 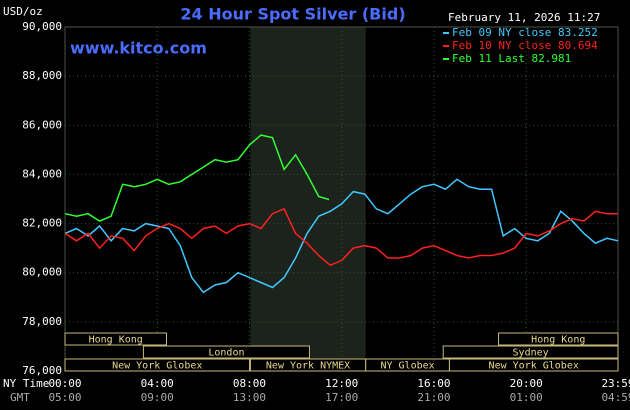 I want to click on legend-label: Feb 11 Last 82.981, so click(x=511, y=58).